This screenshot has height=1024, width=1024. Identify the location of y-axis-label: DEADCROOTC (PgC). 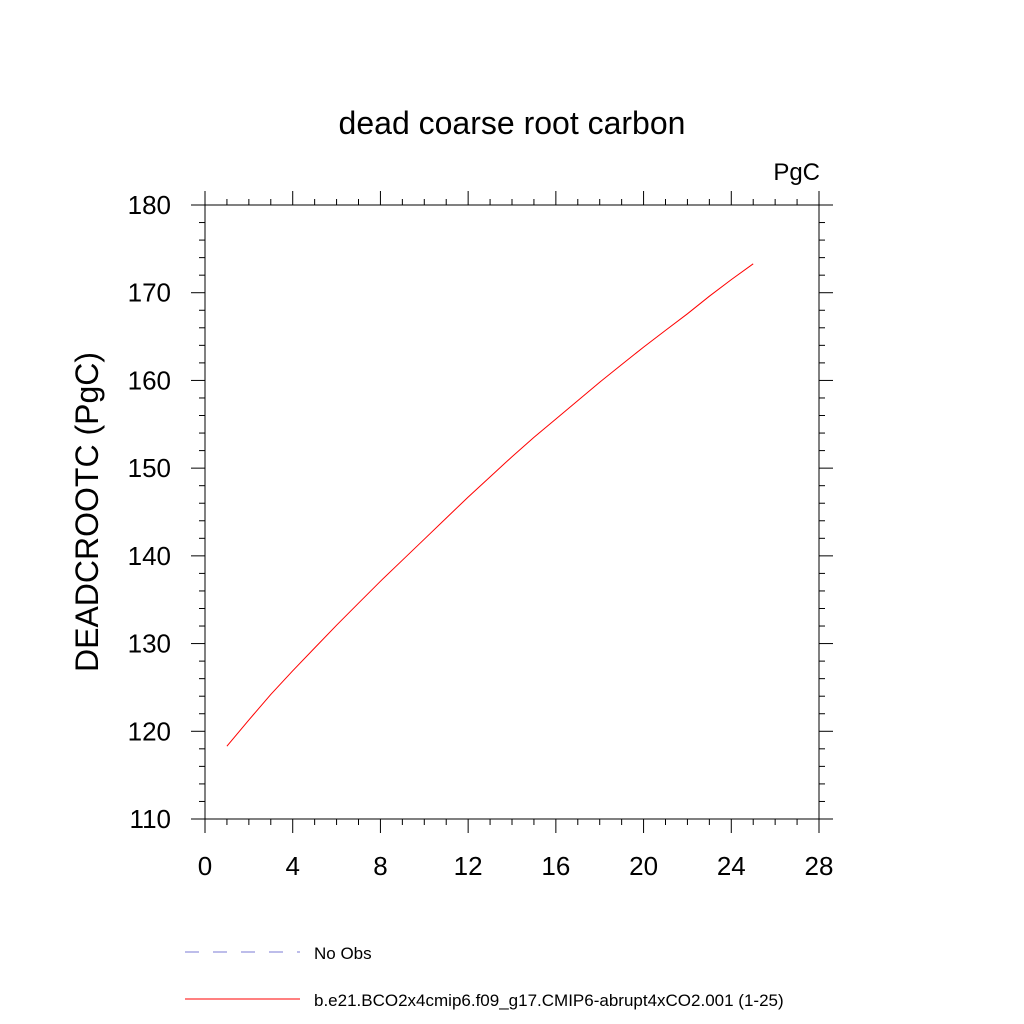
(87, 512).